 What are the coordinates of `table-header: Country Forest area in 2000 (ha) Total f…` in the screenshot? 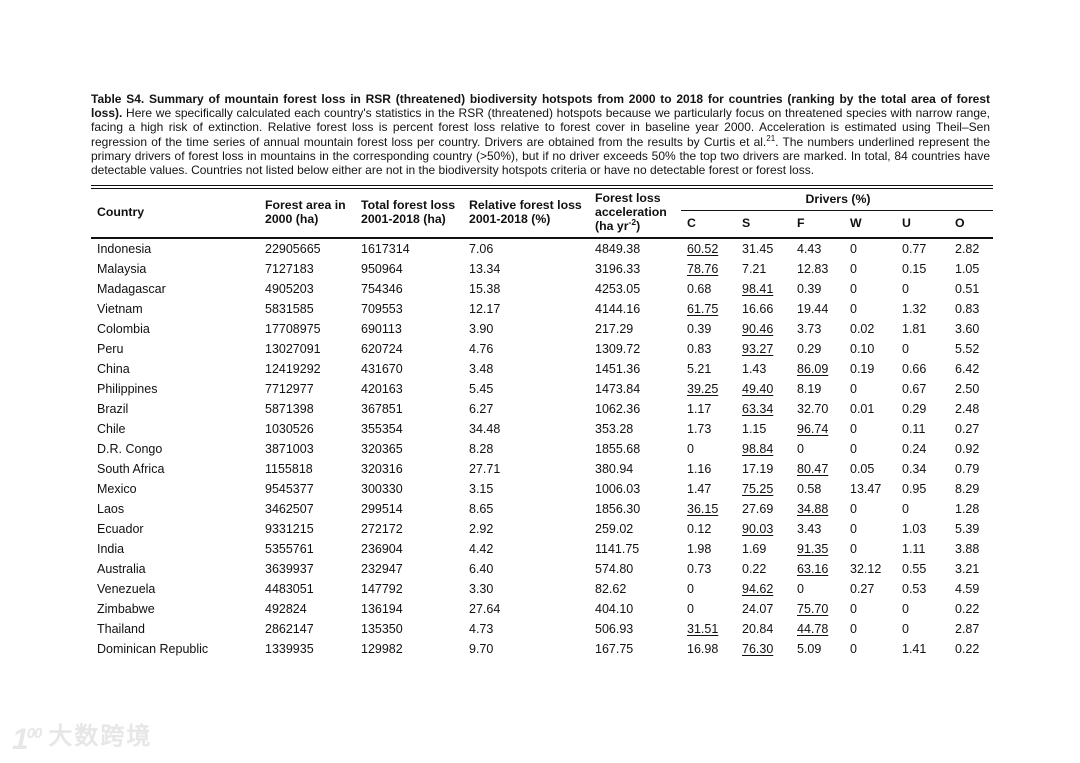 It's located at (542, 212).